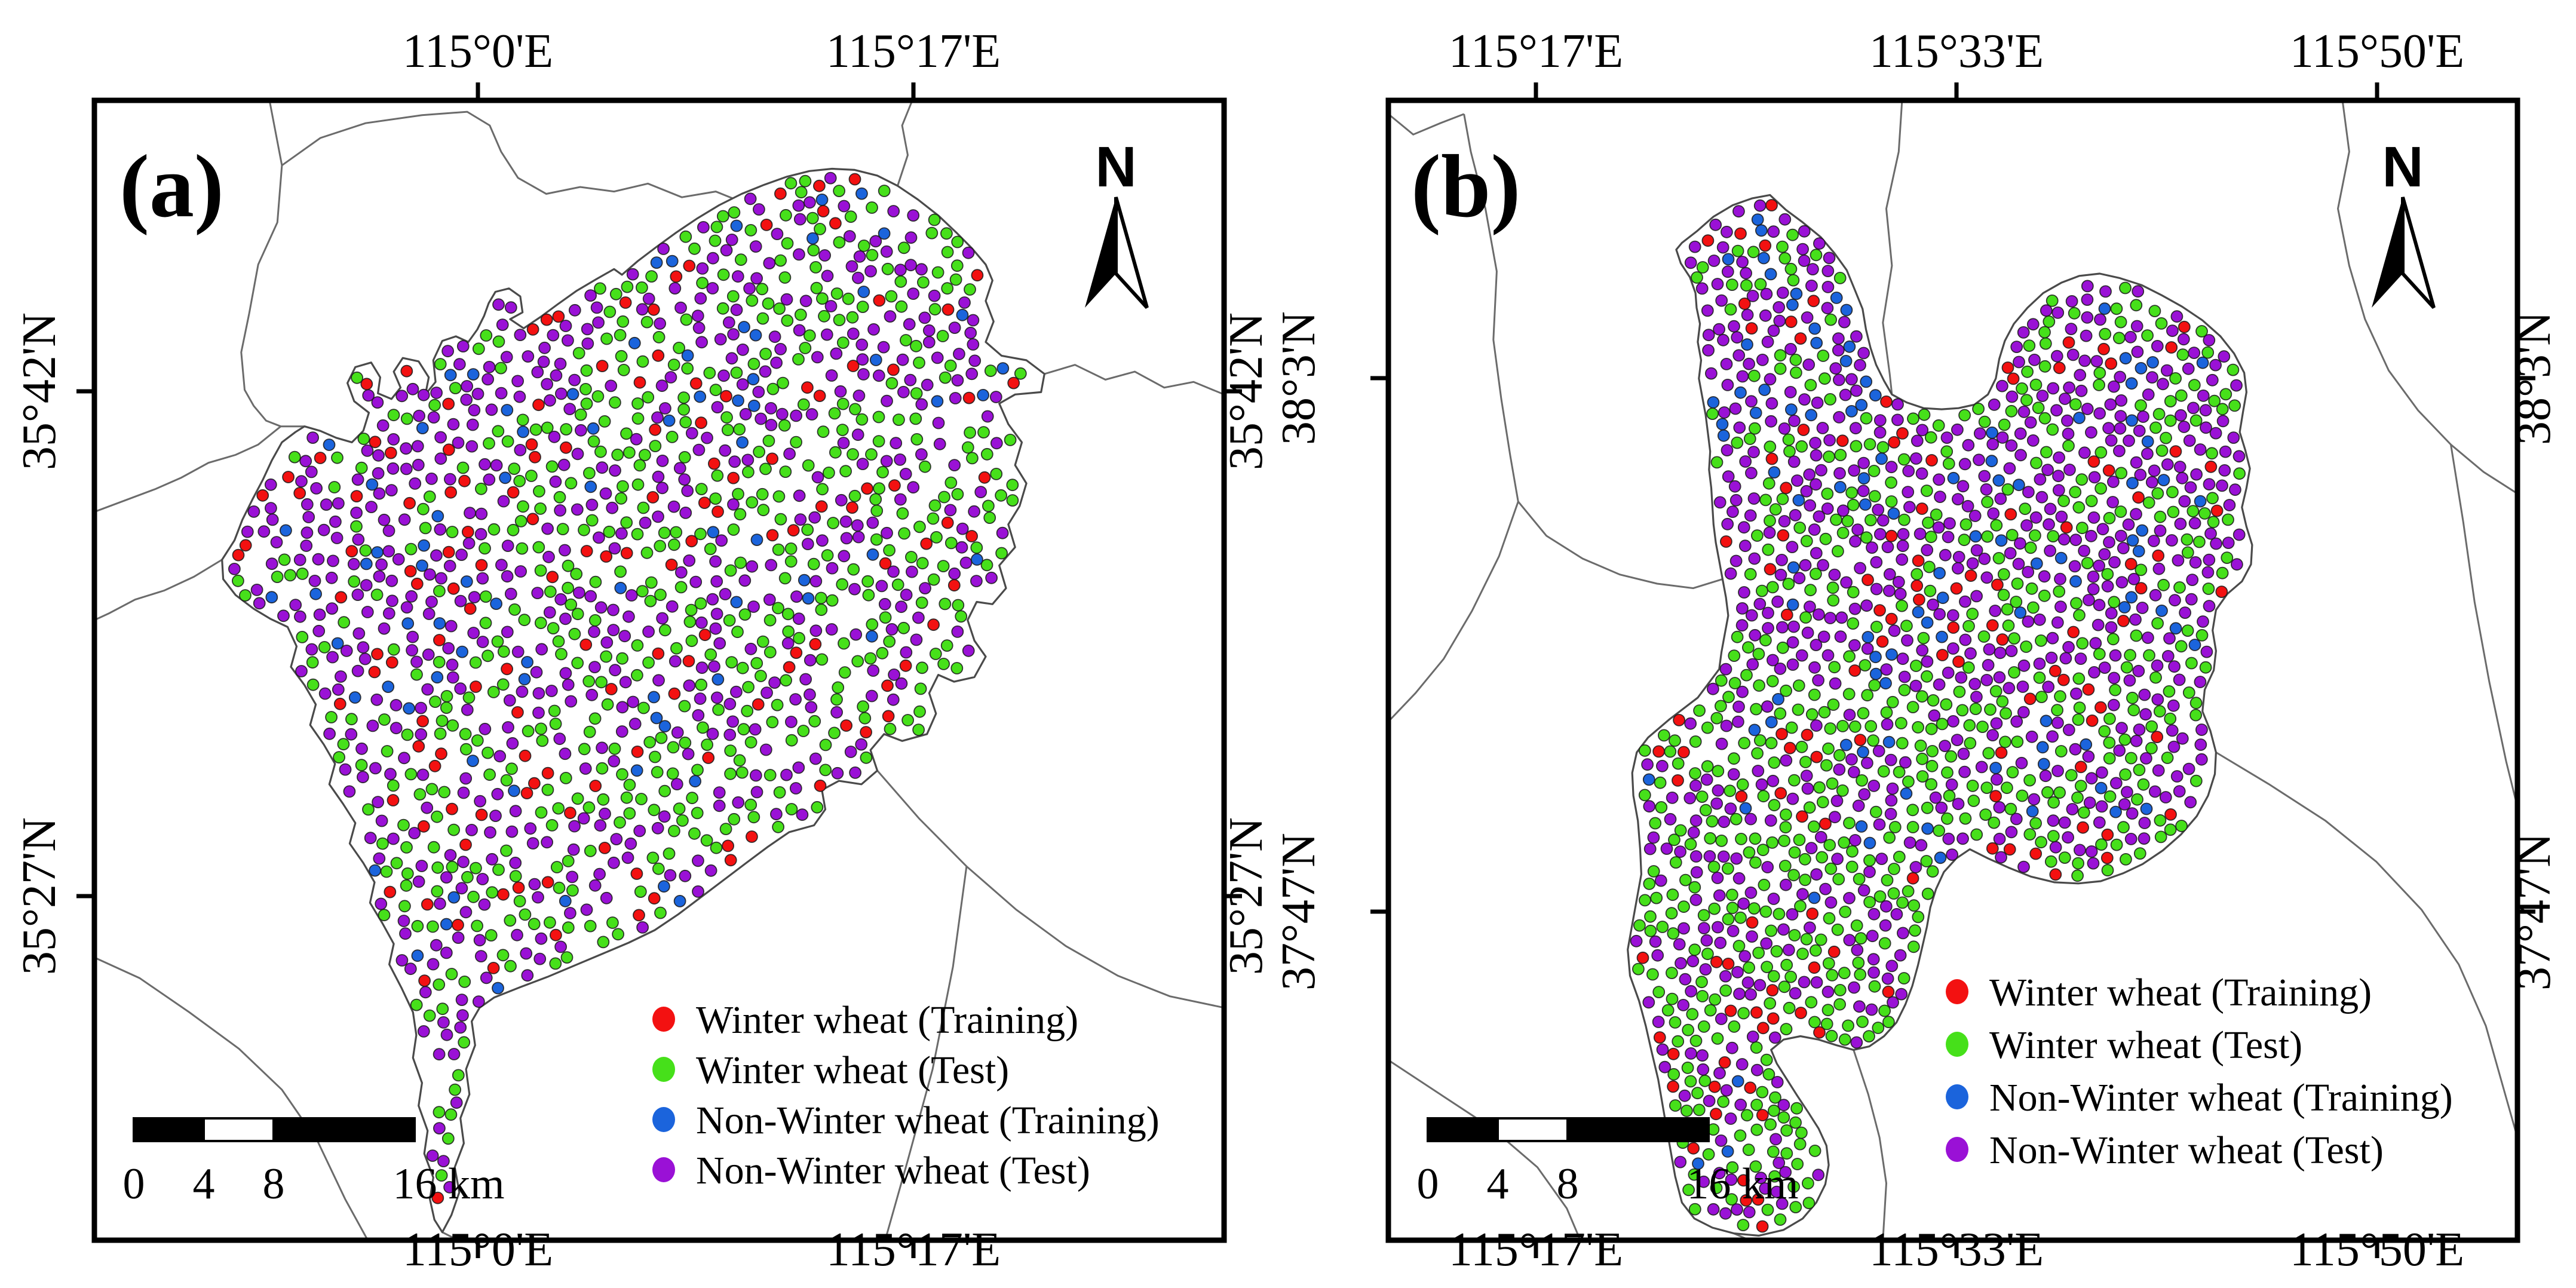  I want to click on legend-label: Winter wheat (Training), so click(887, 1020).